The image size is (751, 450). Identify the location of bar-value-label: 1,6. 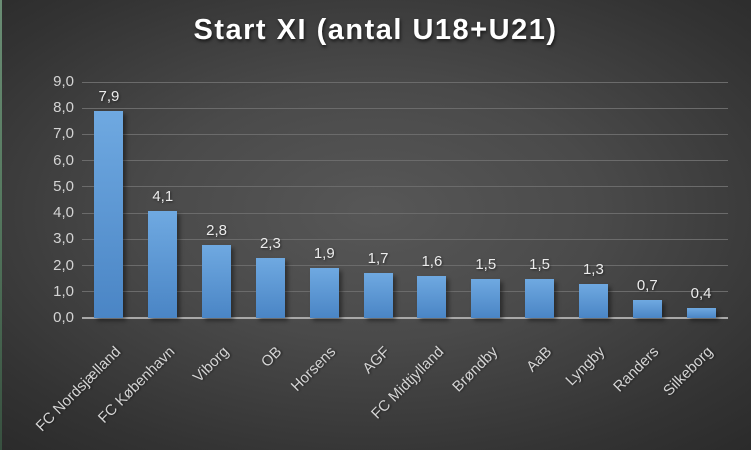
(432, 262).